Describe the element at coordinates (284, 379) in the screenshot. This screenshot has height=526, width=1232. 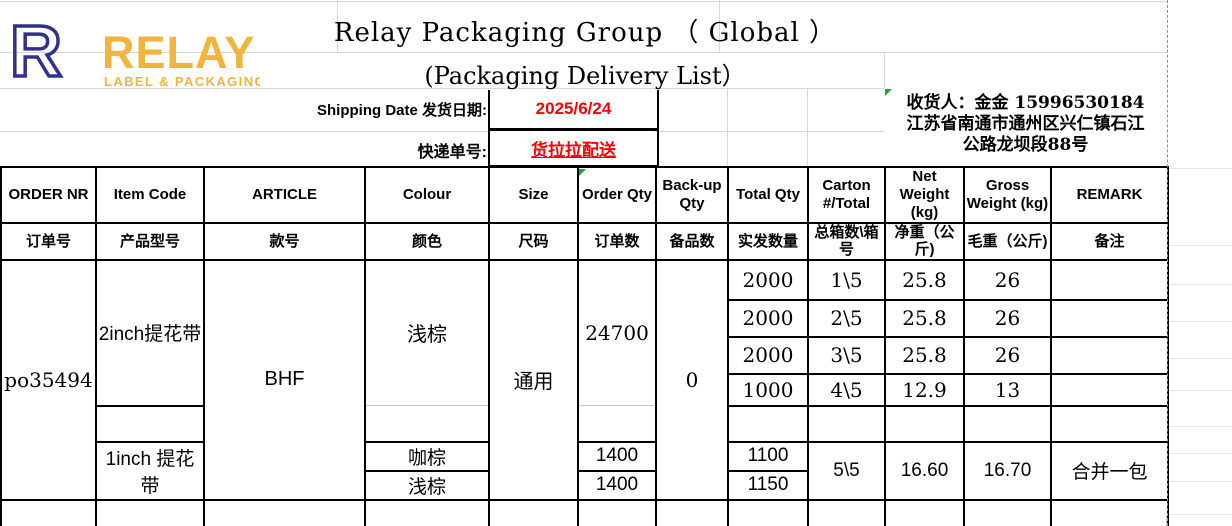
I see `cell-article: BHF` at that location.